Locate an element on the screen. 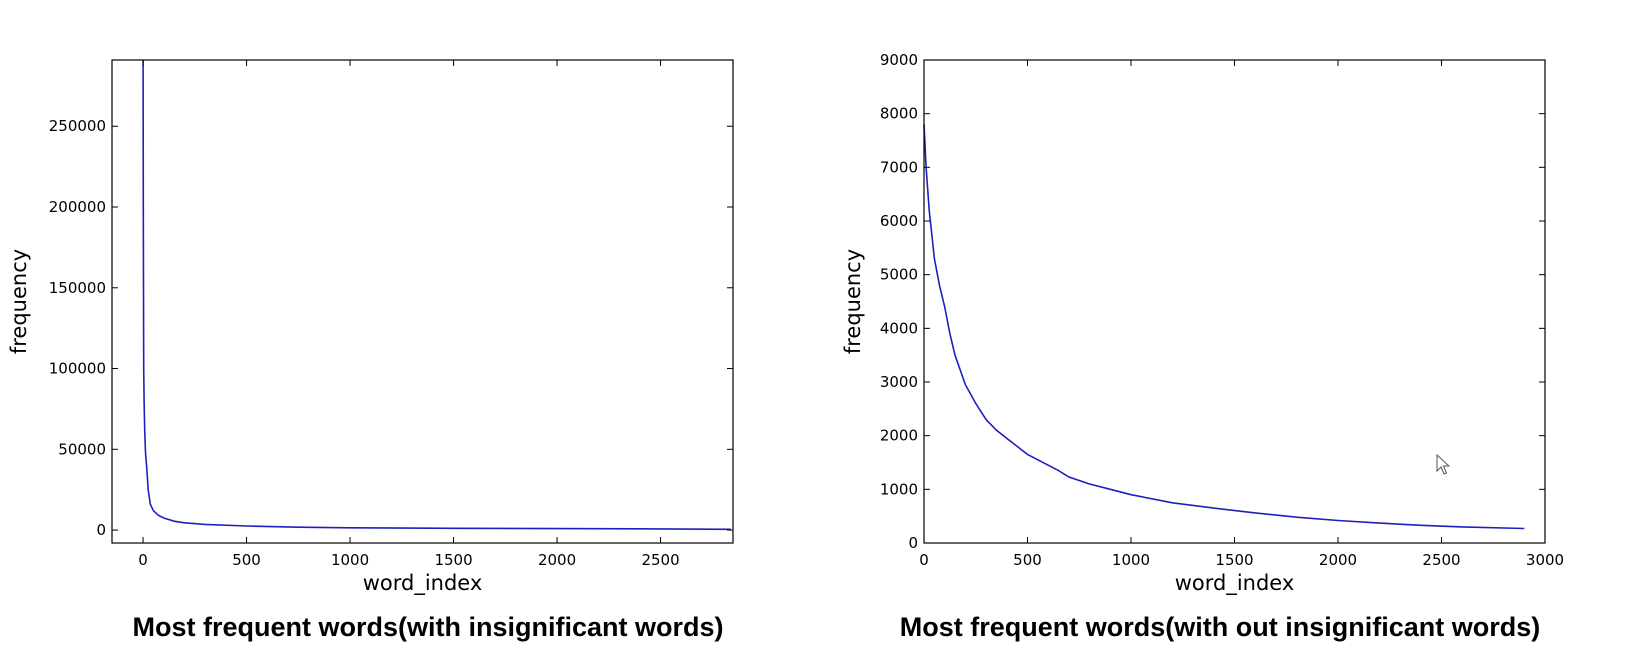 The width and height of the screenshot is (1627, 662). y-tick-label: 200000 is located at coordinates (77, 207).